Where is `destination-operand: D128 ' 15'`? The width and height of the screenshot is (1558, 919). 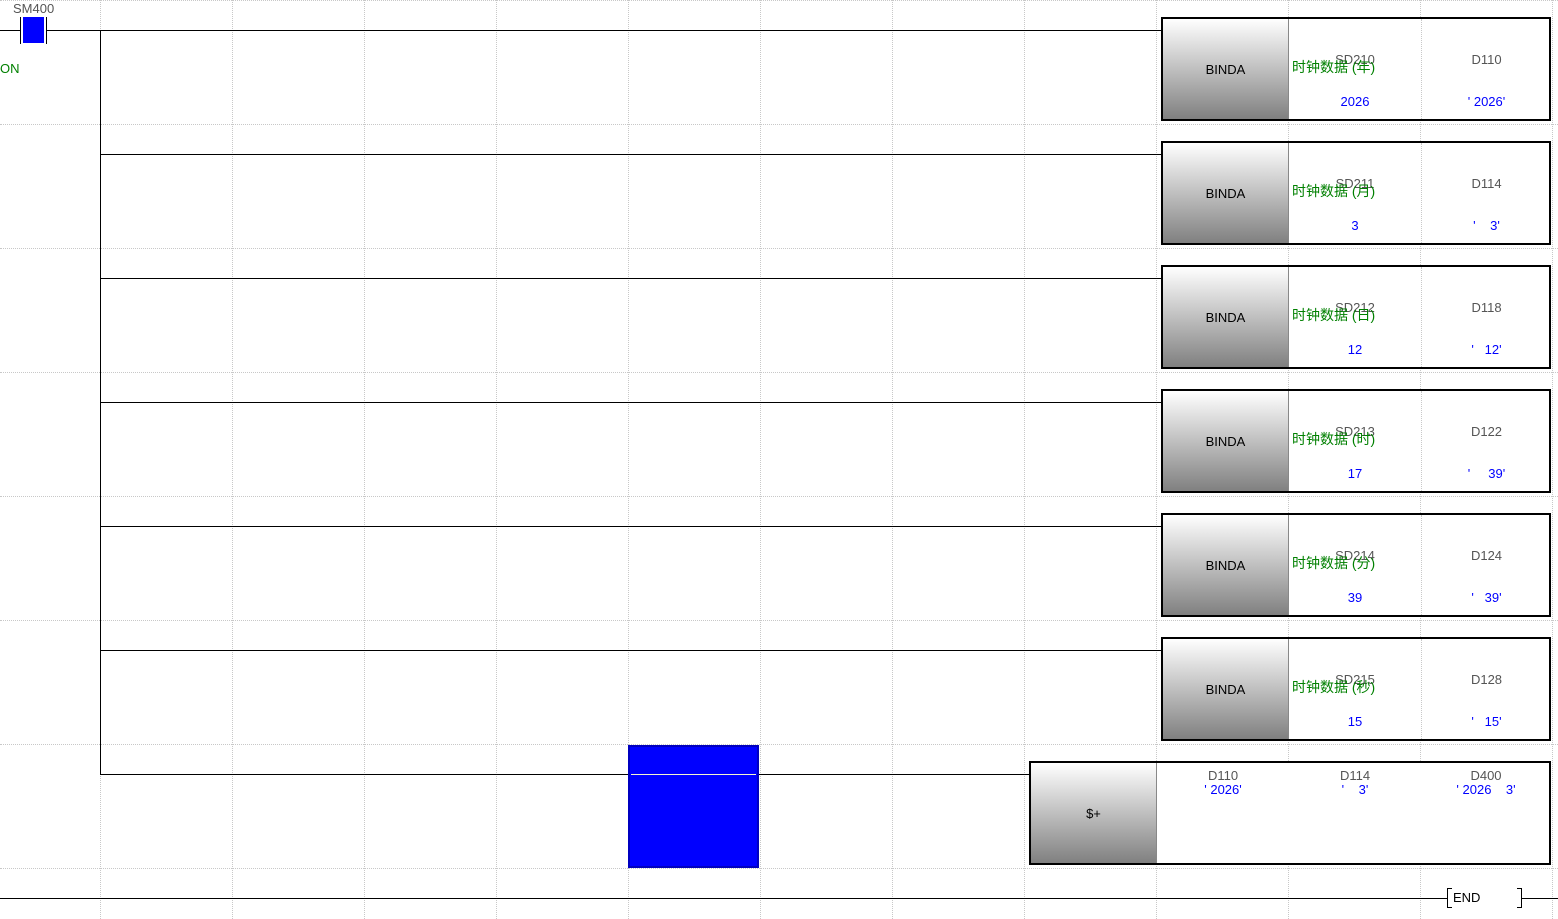 destination-operand: D128 ' 15' is located at coordinates (1486, 689).